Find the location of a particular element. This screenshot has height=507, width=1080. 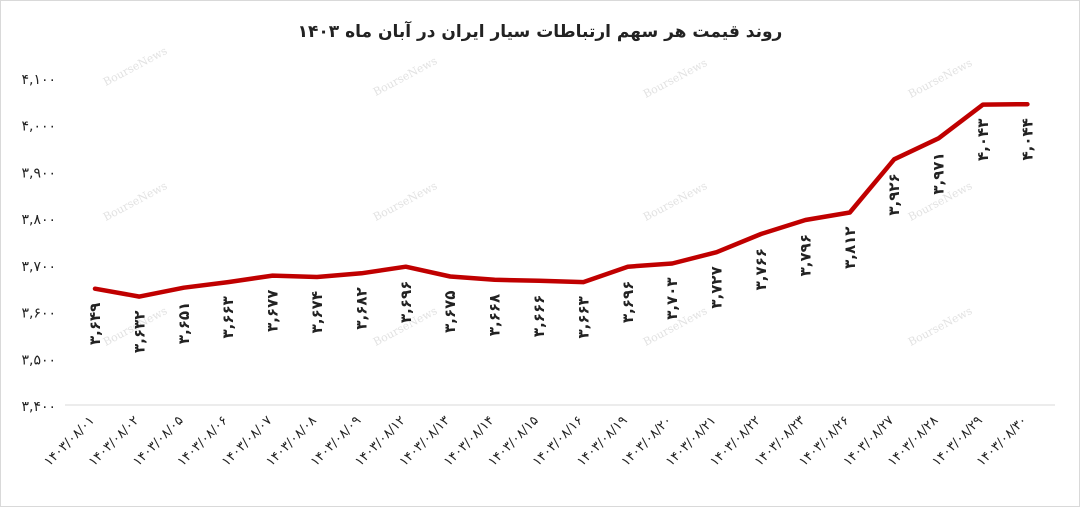

data-label: ۳,۶۳۲ is located at coordinates (139, 332).